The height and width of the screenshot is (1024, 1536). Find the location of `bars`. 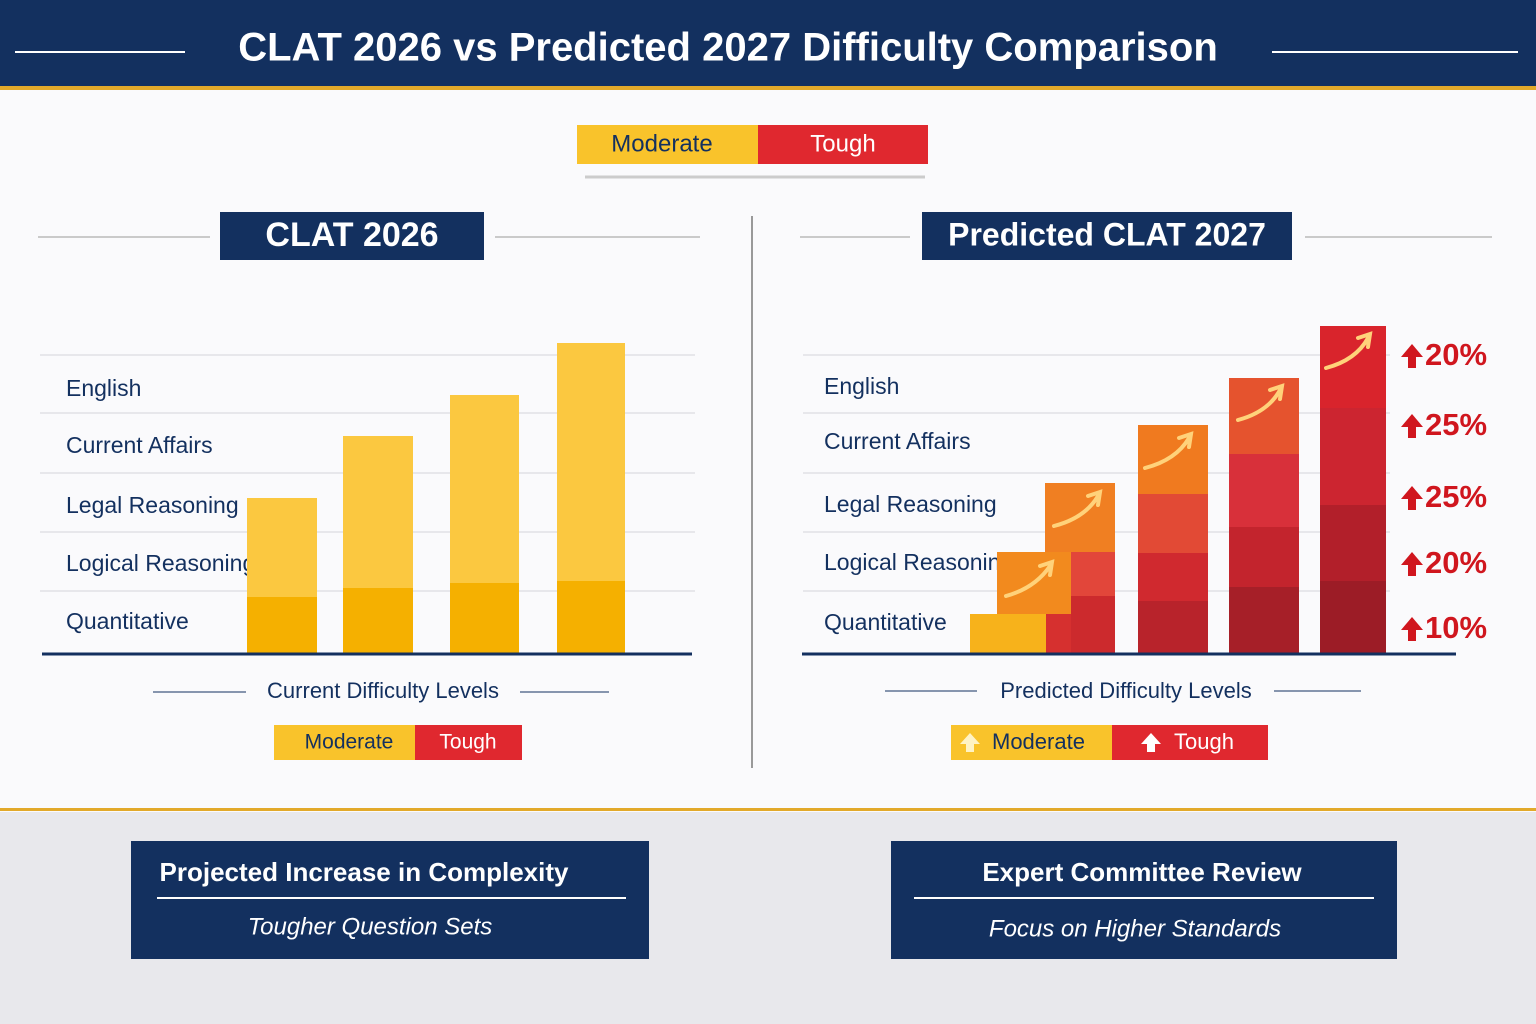

bars is located at coordinates (436, 498).